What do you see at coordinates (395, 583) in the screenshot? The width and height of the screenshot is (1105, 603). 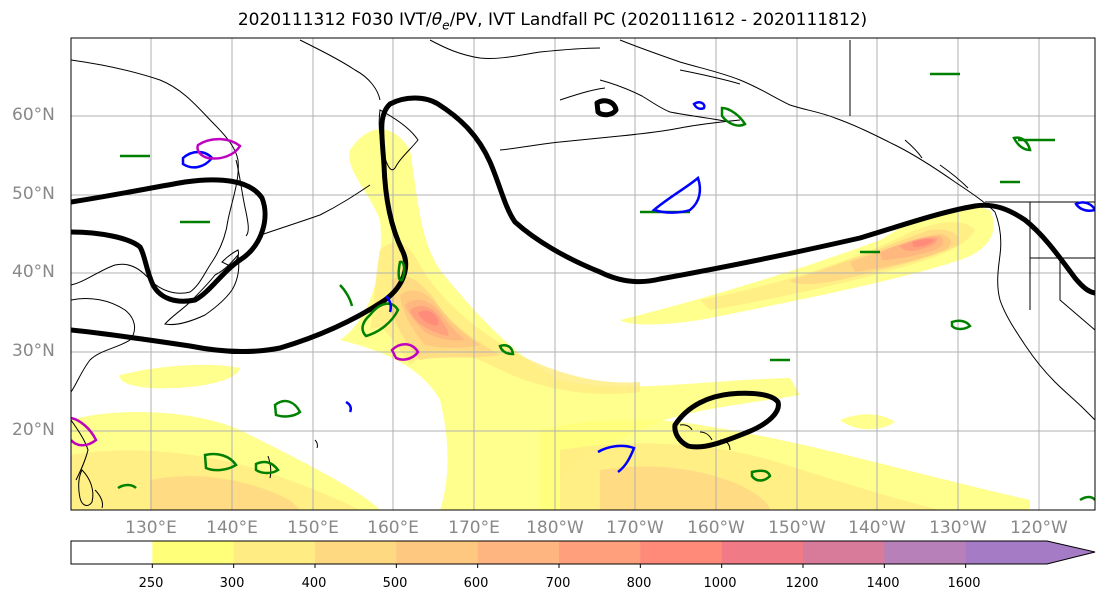 I see `colorbar-label-500: 500` at bounding box center [395, 583].